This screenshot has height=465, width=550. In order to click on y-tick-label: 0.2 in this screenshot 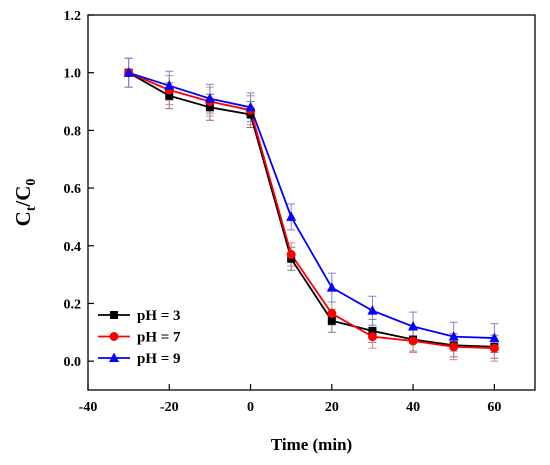, I will do `click(73, 304)`.